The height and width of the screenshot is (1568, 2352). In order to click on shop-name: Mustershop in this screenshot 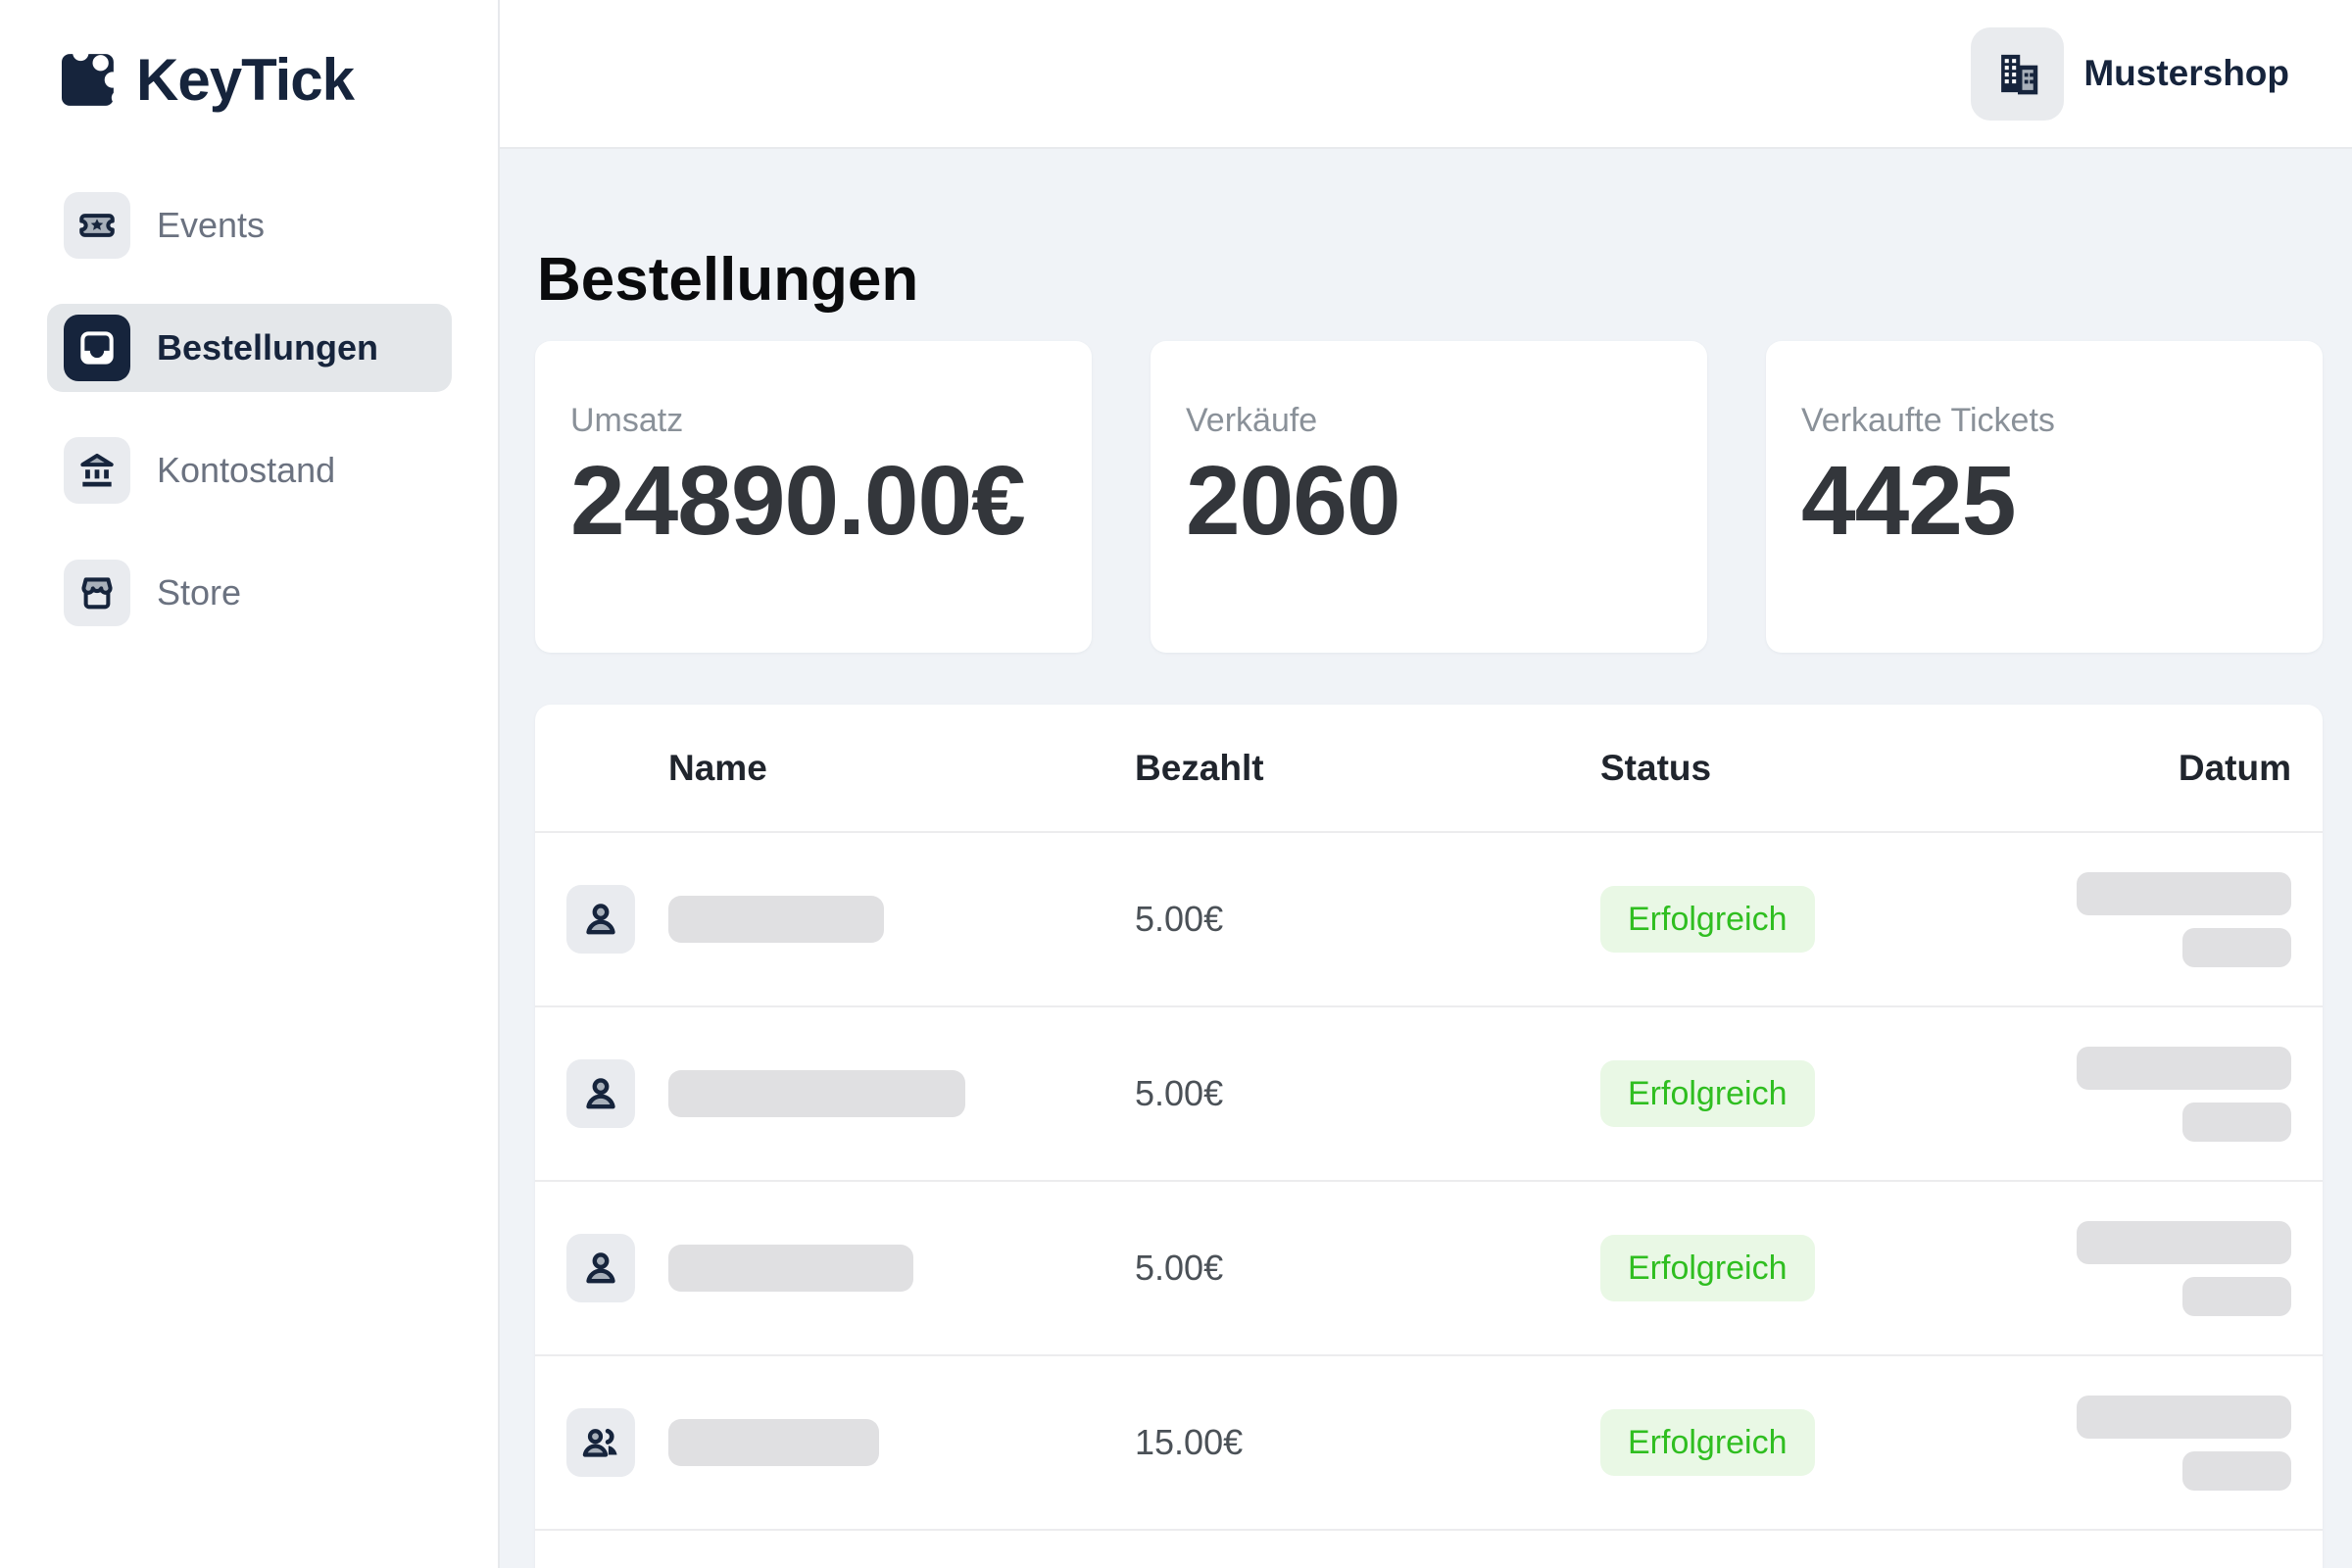, I will do `click(2186, 73)`.